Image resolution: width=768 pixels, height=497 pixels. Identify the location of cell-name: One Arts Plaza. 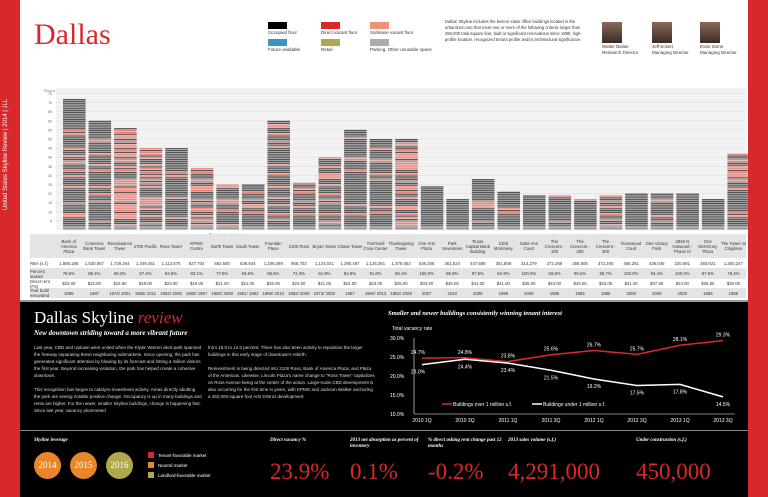
(427, 246).